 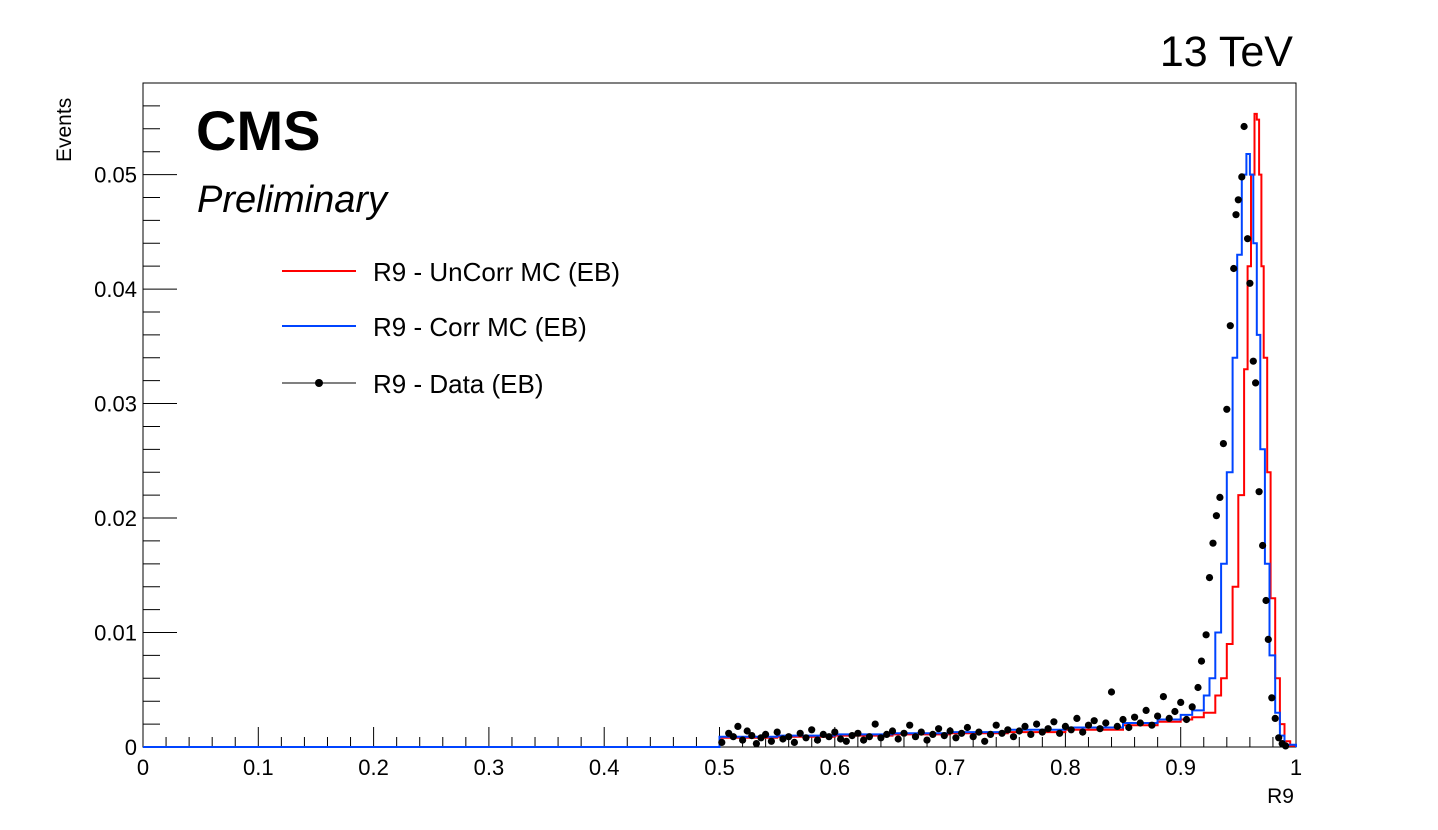 What do you see at coordinates (115, 404) in the screenshot?
I see `y-tick-label: 0.03` at bounding box center [115, 404].